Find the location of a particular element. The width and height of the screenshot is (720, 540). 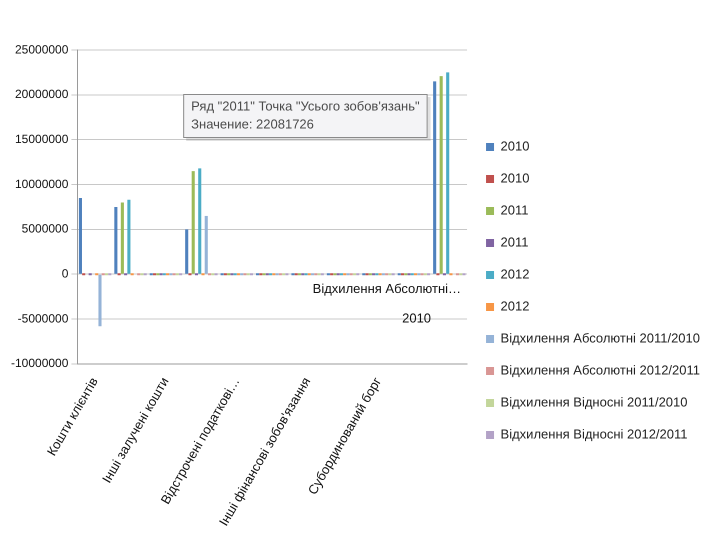

legend-label: Відхилення Відносні 2012/2011 is located at coordinates (594, 434).